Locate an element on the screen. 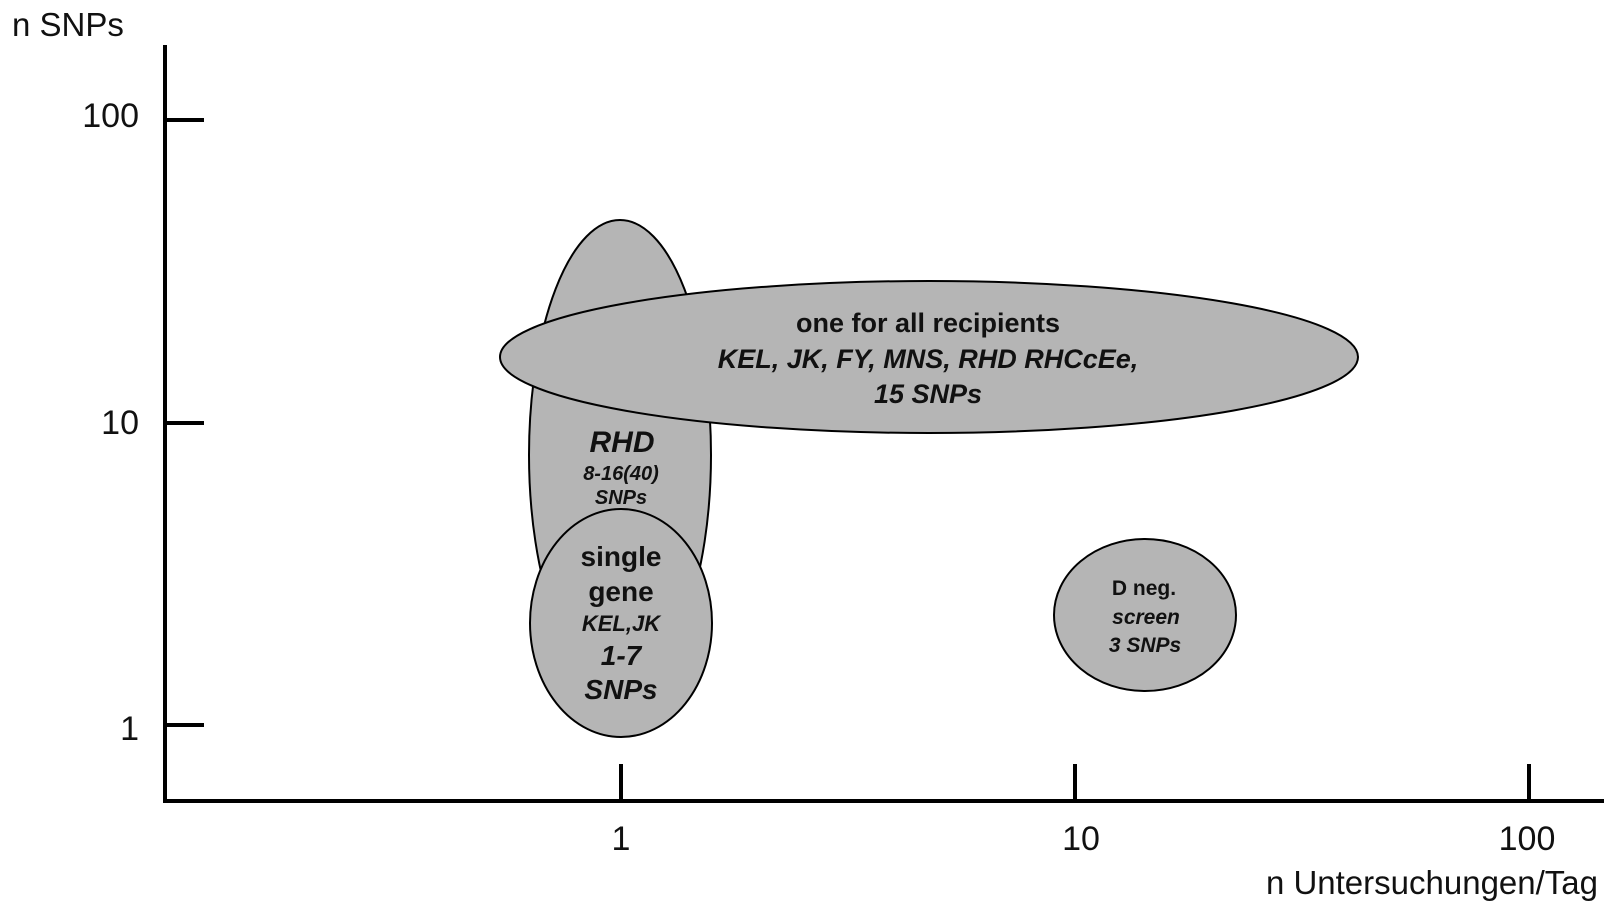 Image resolution: width=1608 pixels, height=906 pixels. d-neg-title: D neg. is located at coordinates (1144, 588).